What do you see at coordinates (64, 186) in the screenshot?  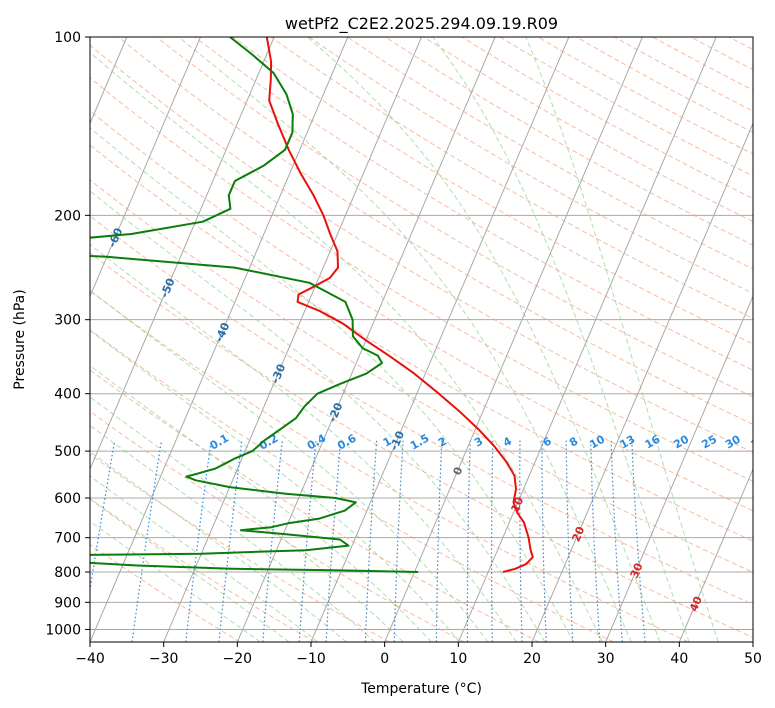 I see `isotherm-label: -70` at bounding box center [64, 186].